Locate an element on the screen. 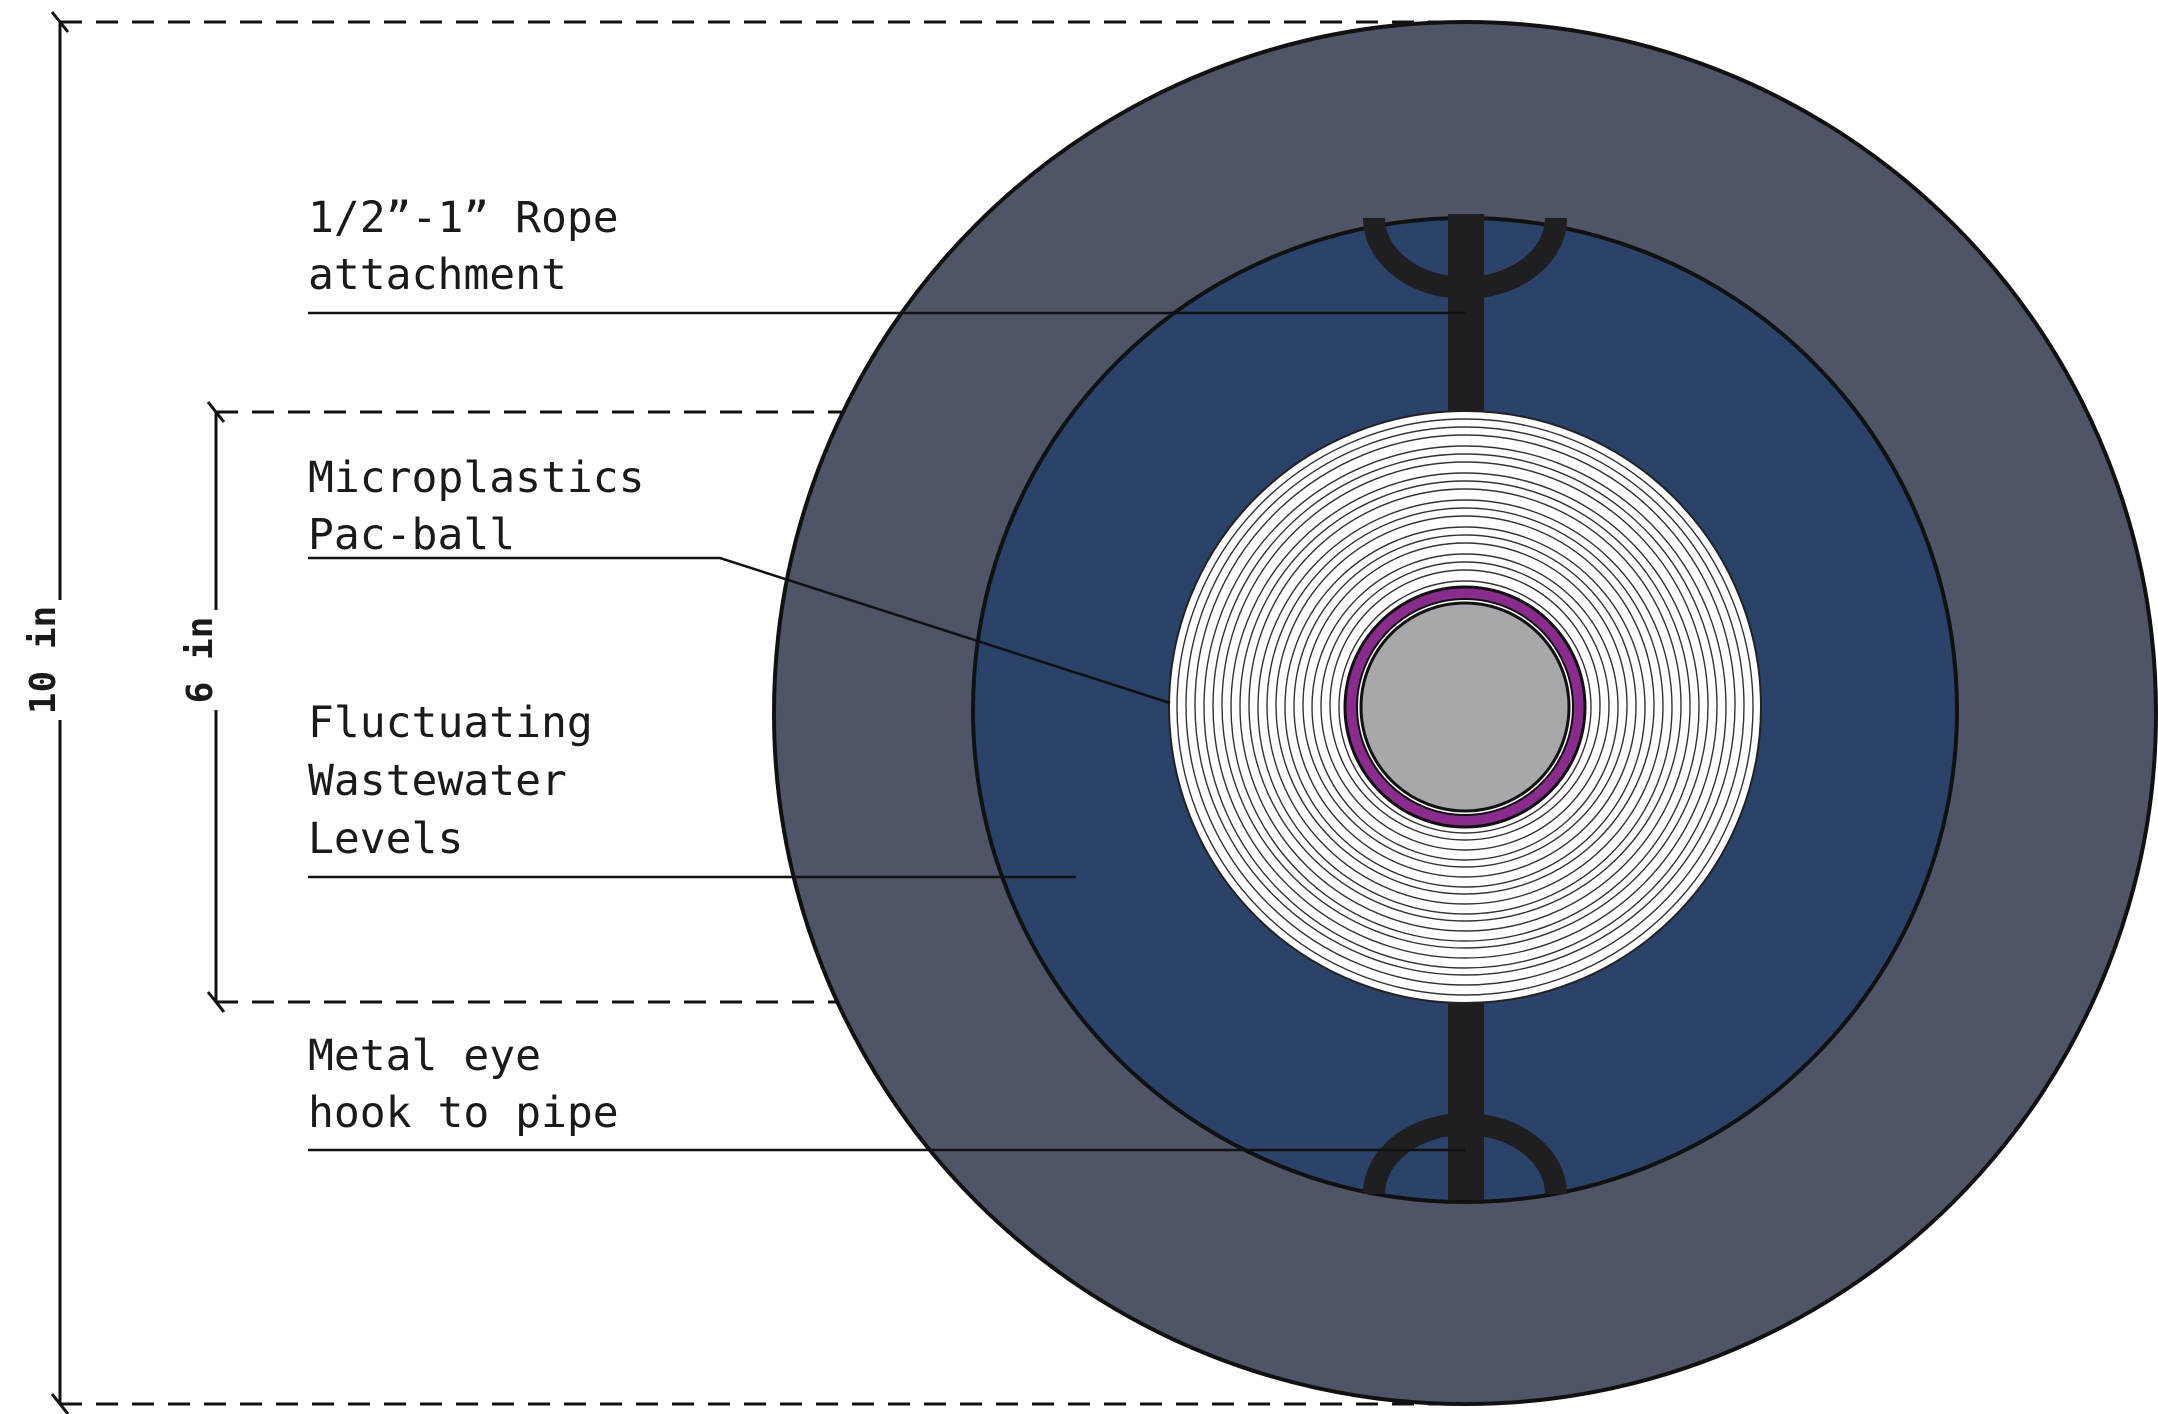 Image resolution: width=2158 pixels, height=1414 pixels. ball-label-line-2: Pac-ball is located at coordinates (411, 535).